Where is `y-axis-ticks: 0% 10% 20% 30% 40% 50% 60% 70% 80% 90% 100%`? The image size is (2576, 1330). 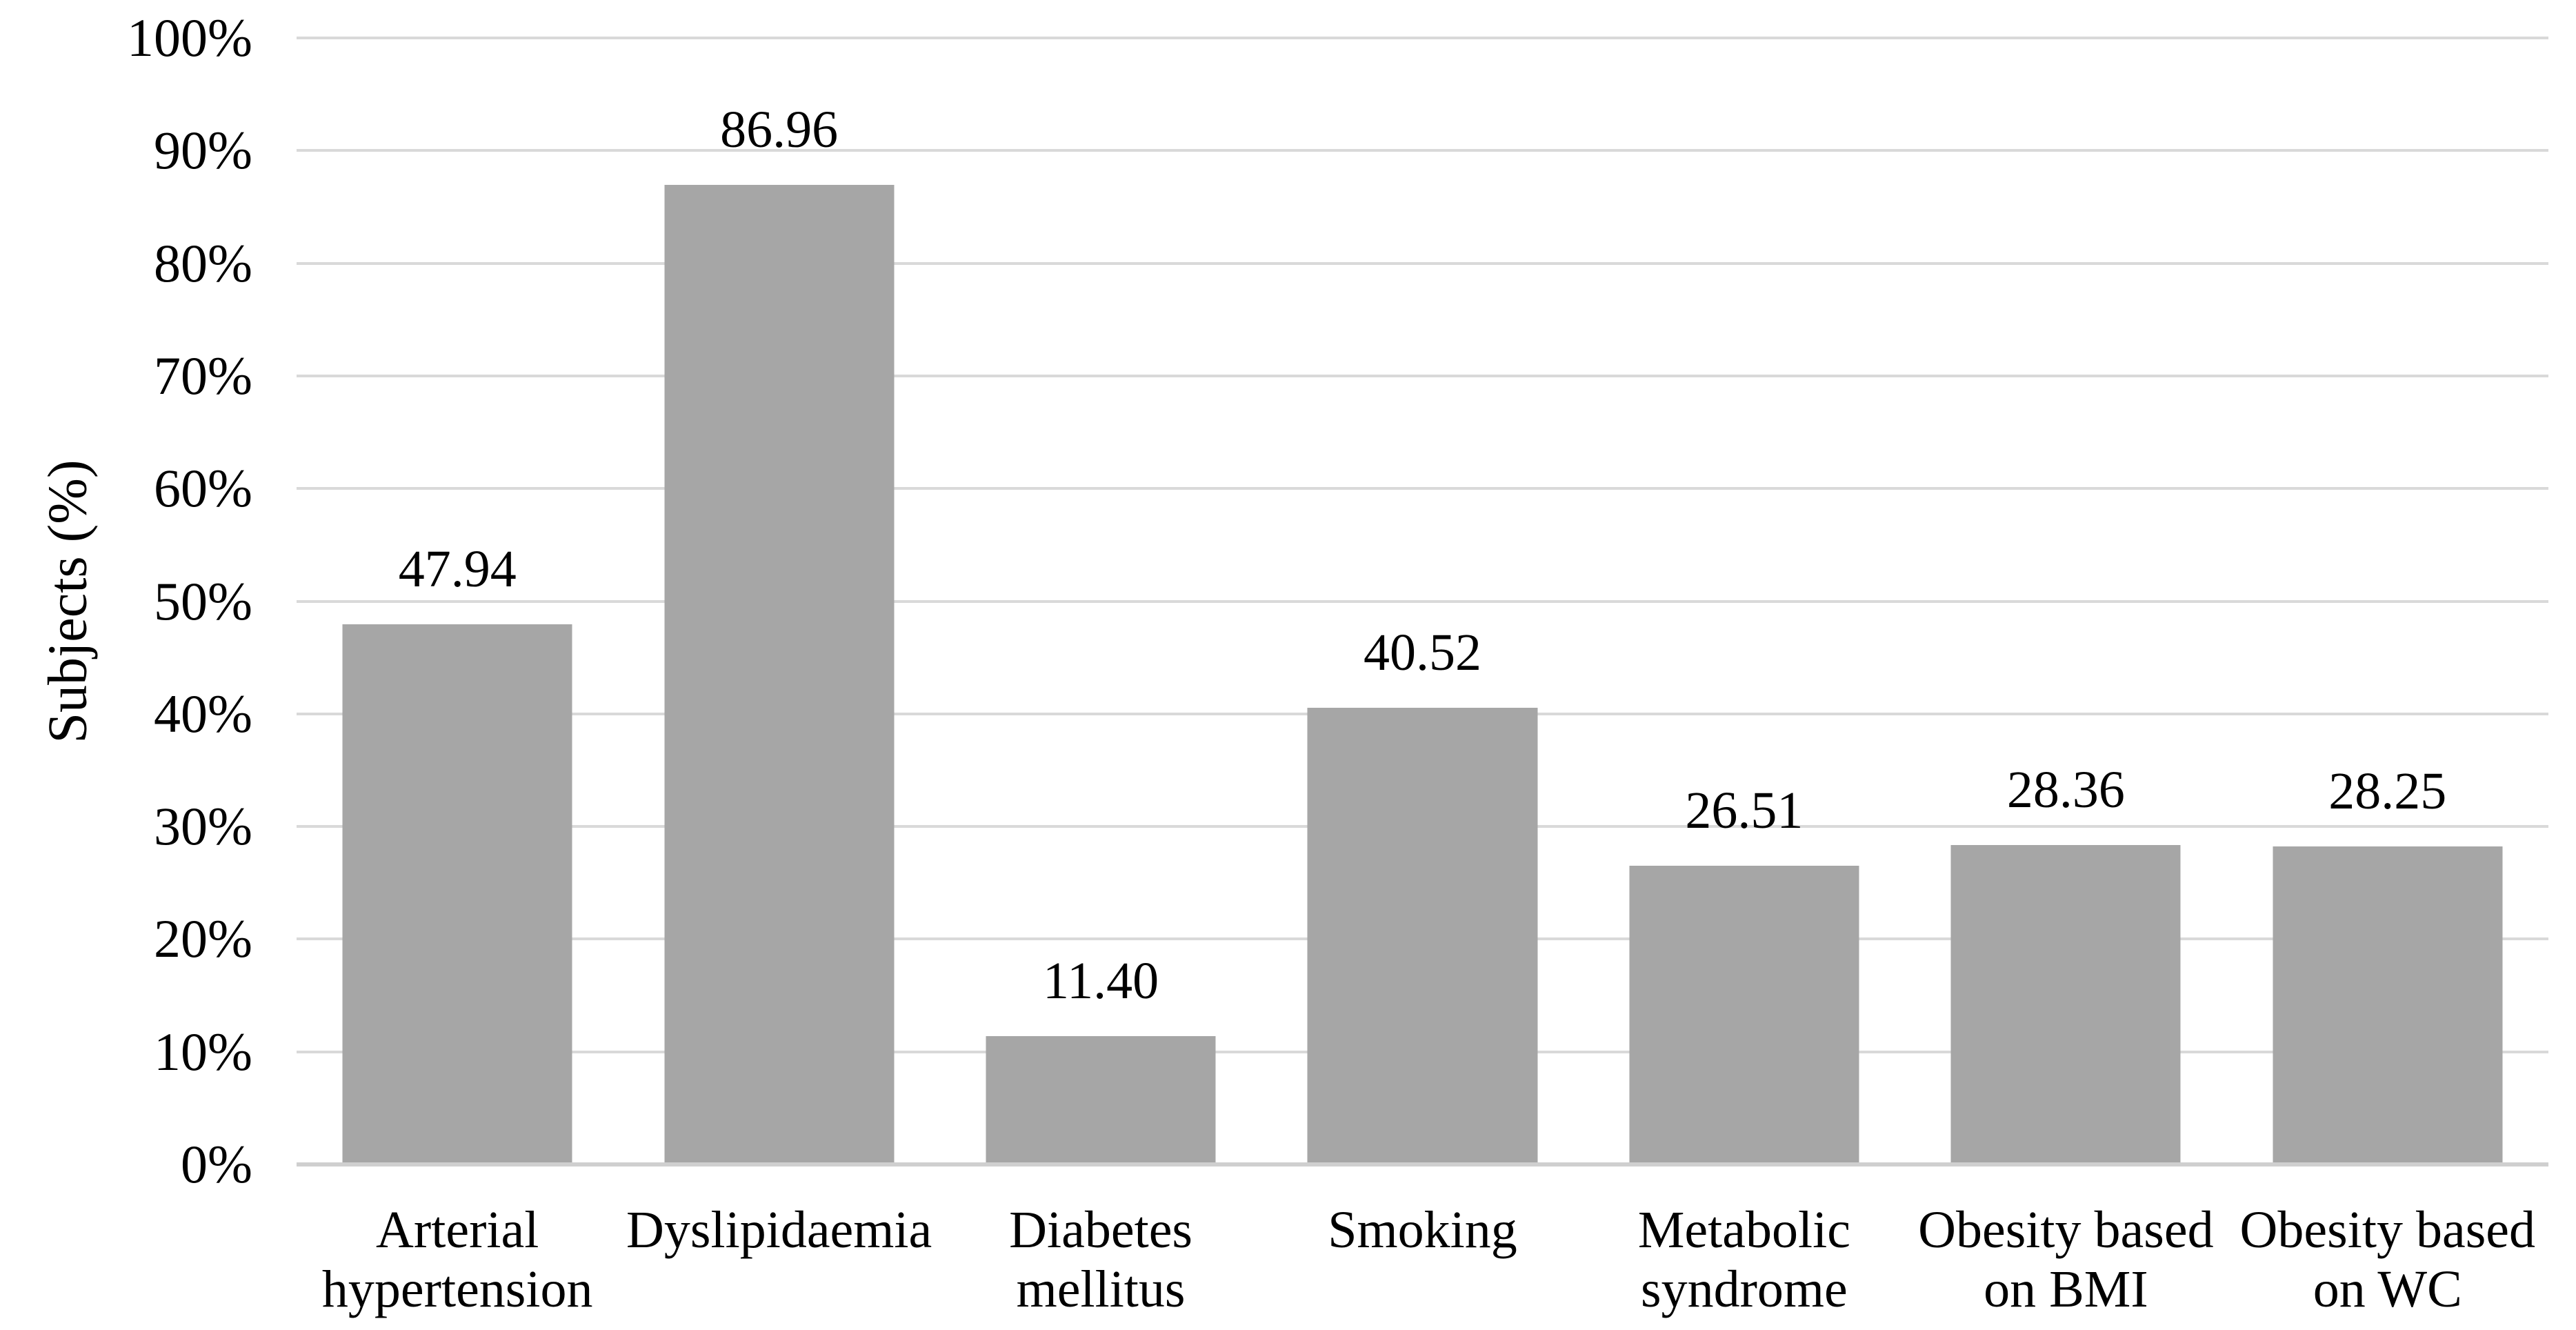 y-axis-ticks: 0% 10% 20% 30% 40% 50% 60% 70% 80% 90% 100% is located at coordinates (137, 601).